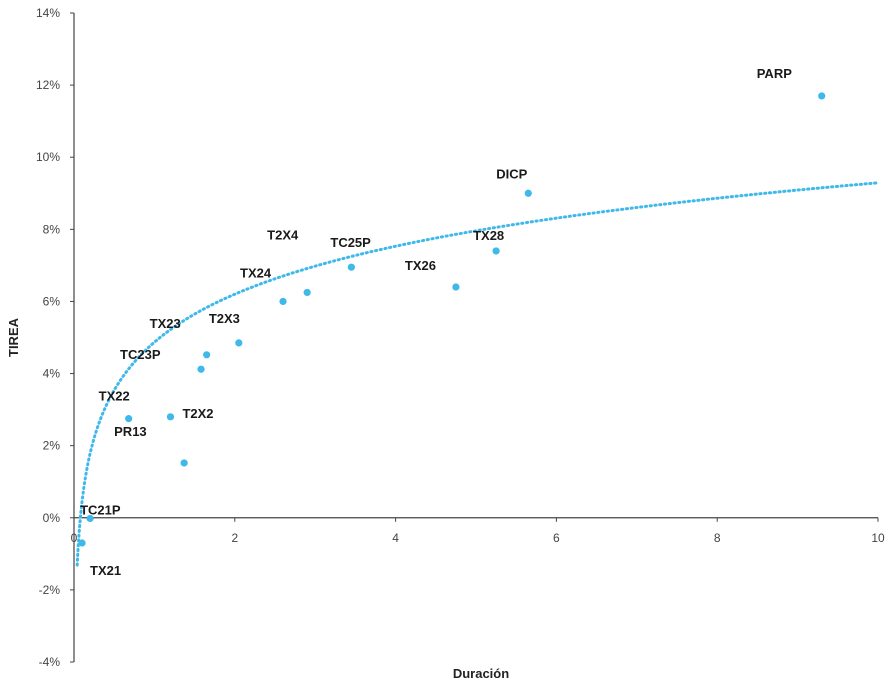  Describe the element at coordinates (224, 318) in the screenshot. I see `point-label-t2x3: T2X3` at that location.